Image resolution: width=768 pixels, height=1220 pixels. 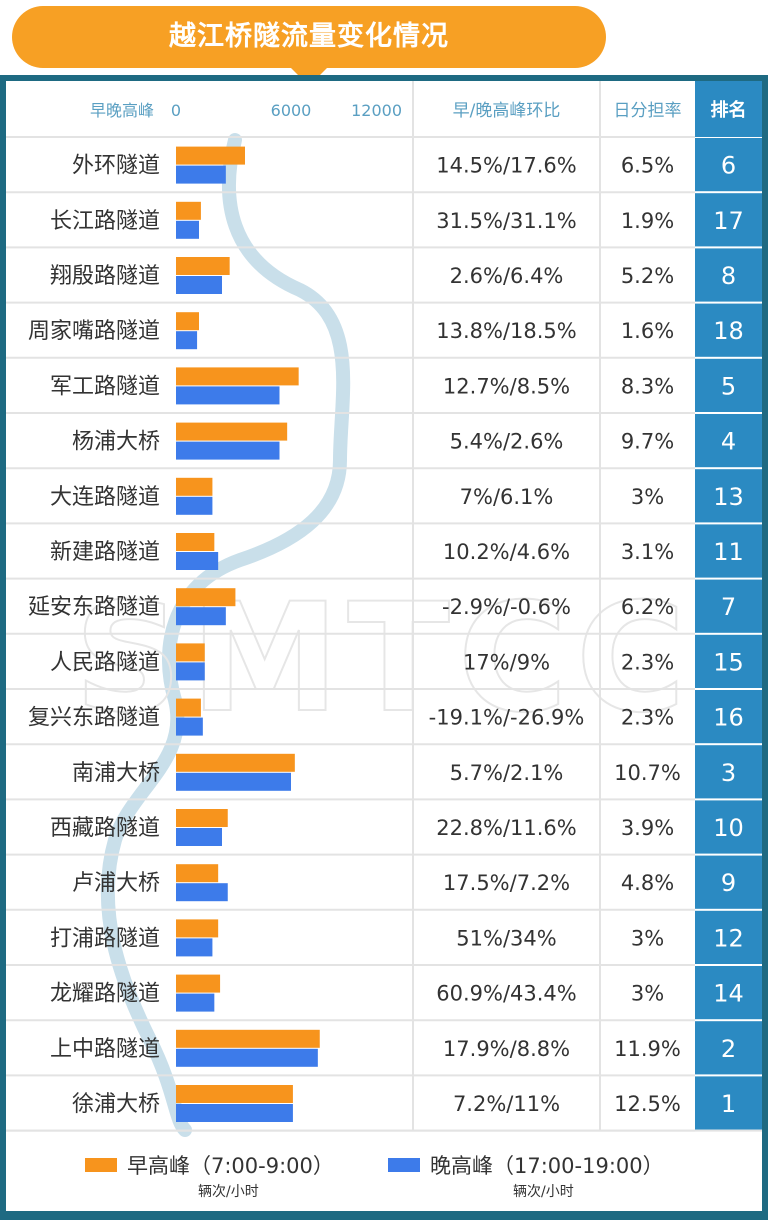 I want to click on share-value: 10.7%, so click(x=647, y=773).